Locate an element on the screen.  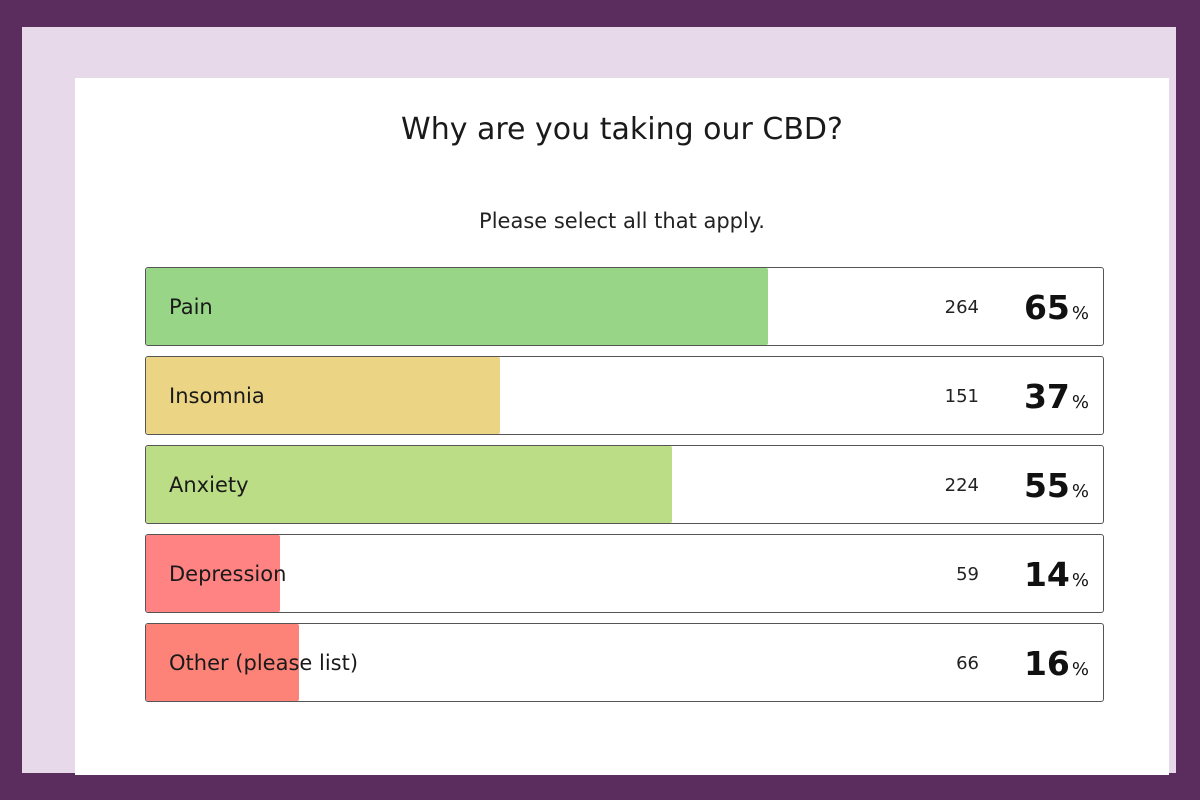
result-percent-value: 14 is located at coordinates (1046, 574).